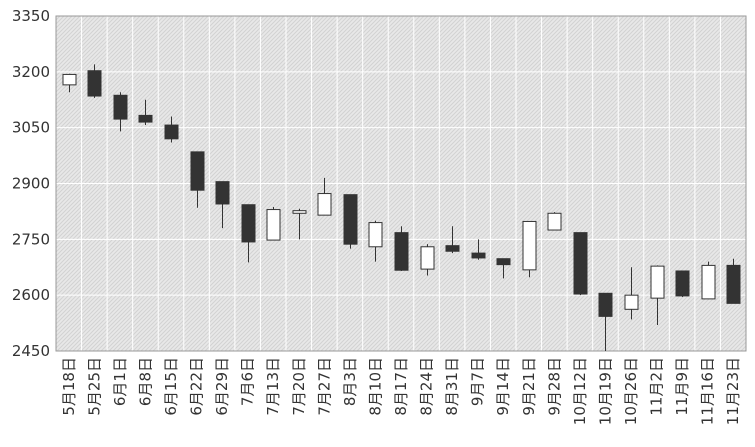 The image size is (755, 447). Describe the element at coordinates (401, 386) in the screenshot. I see `x-tick-label: 8月17日` at that location.